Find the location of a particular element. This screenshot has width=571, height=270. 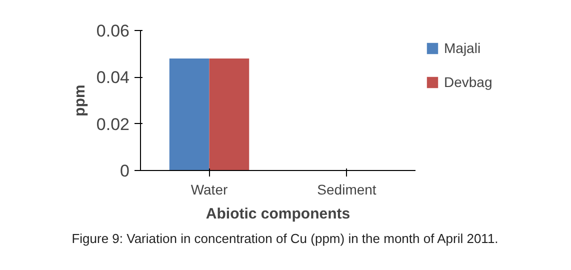

y-tick-label: 0.06 is located at coordinates (113, 31).